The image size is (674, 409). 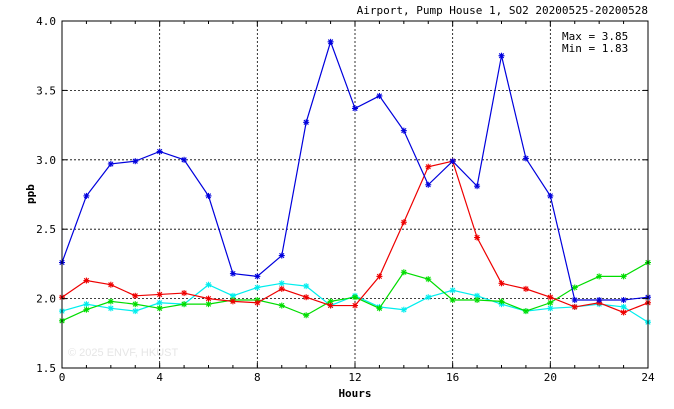 I want to click on max-stat: Max = 3.85, so click(x=595, y=36).